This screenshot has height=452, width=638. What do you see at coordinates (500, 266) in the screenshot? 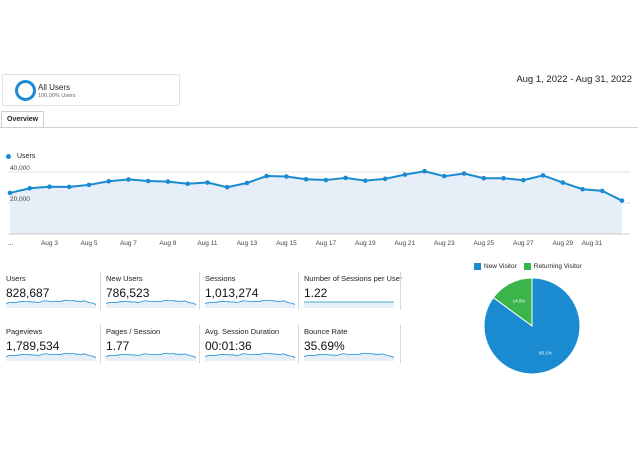
I see `pie-legend-new-visitor-label: New Visitor` at bounding box center [500, 266].